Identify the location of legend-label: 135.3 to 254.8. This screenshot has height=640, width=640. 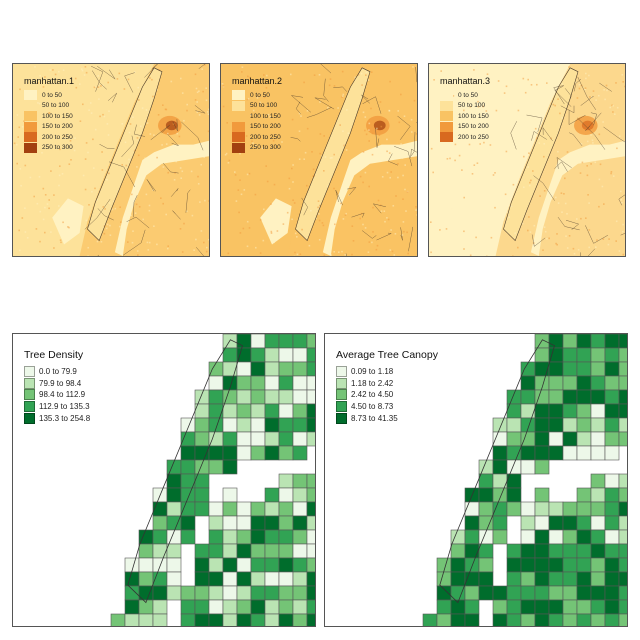
(65, 418).